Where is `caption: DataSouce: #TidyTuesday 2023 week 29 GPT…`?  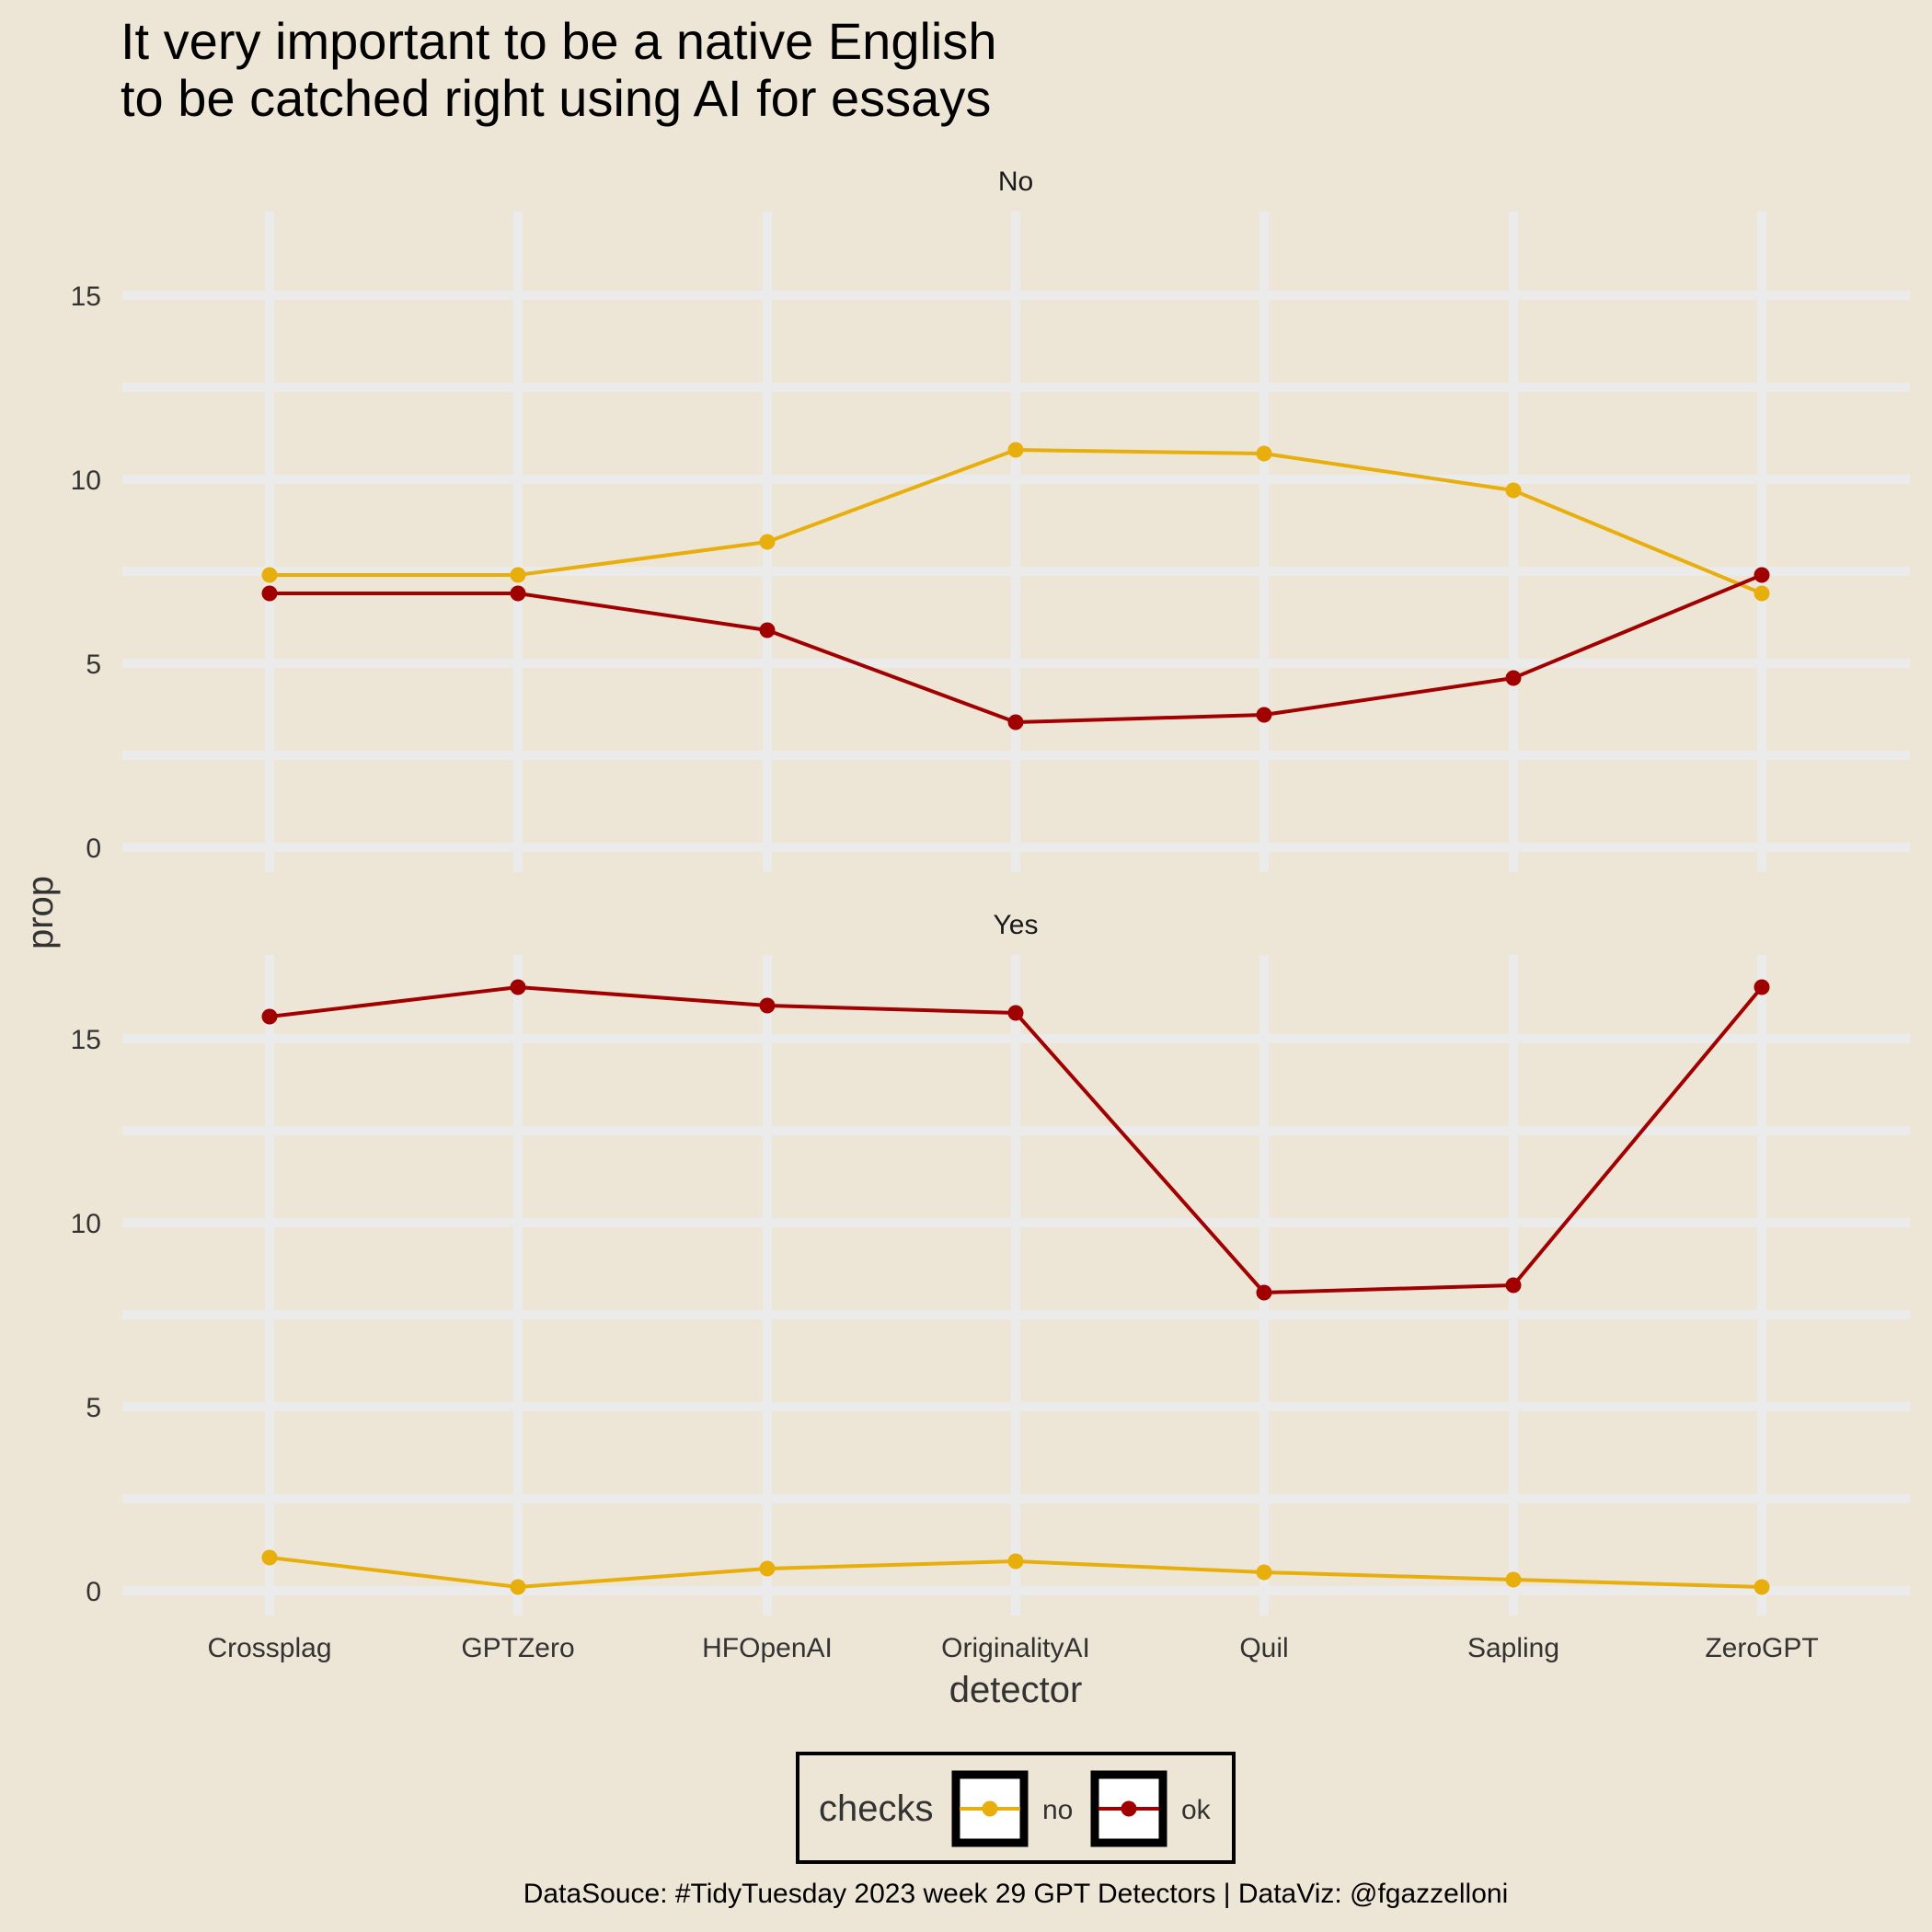 caption: DataSouce: #TidyTuesday 2023 week 29 GPT… is located at coordinates (1016, 1894).